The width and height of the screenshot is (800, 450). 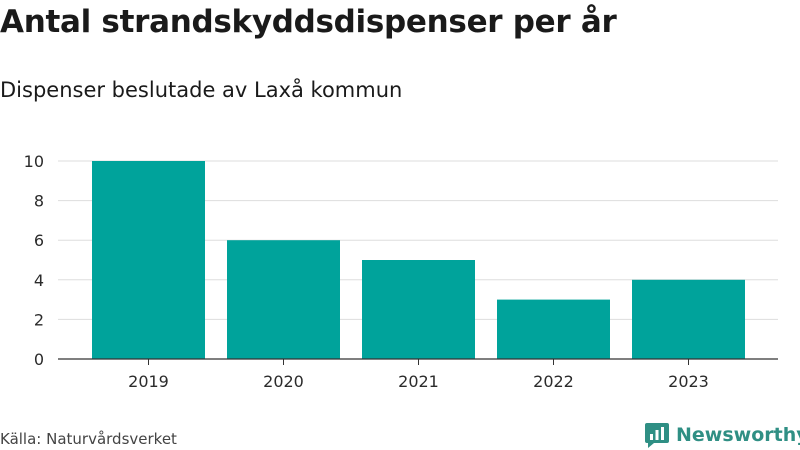 What do you see at coordinates (283, 381) in the screenshot?
I see `x-tick-label-2020: 2020` at bounding box center [283, 381].